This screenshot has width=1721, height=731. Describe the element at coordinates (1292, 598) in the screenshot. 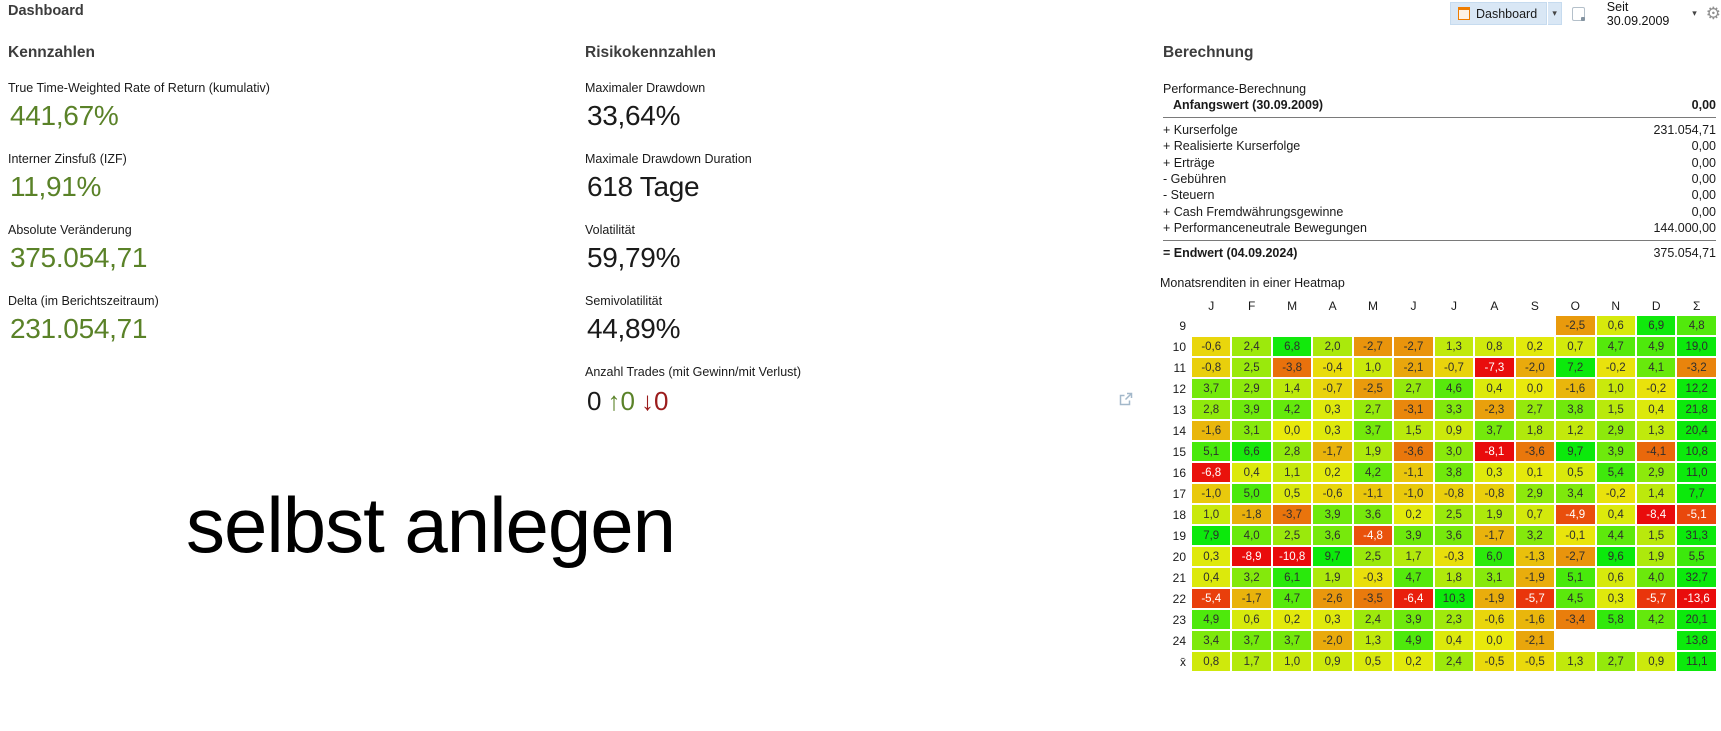

I see `heatmap-cell: 4,7` at that location.